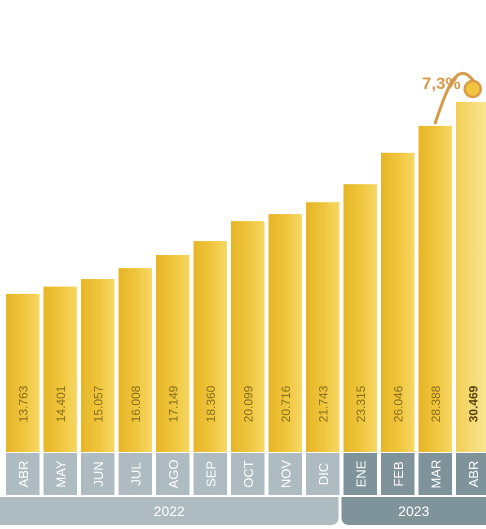  I want to click on month-label: NOV, so click(285, 474).